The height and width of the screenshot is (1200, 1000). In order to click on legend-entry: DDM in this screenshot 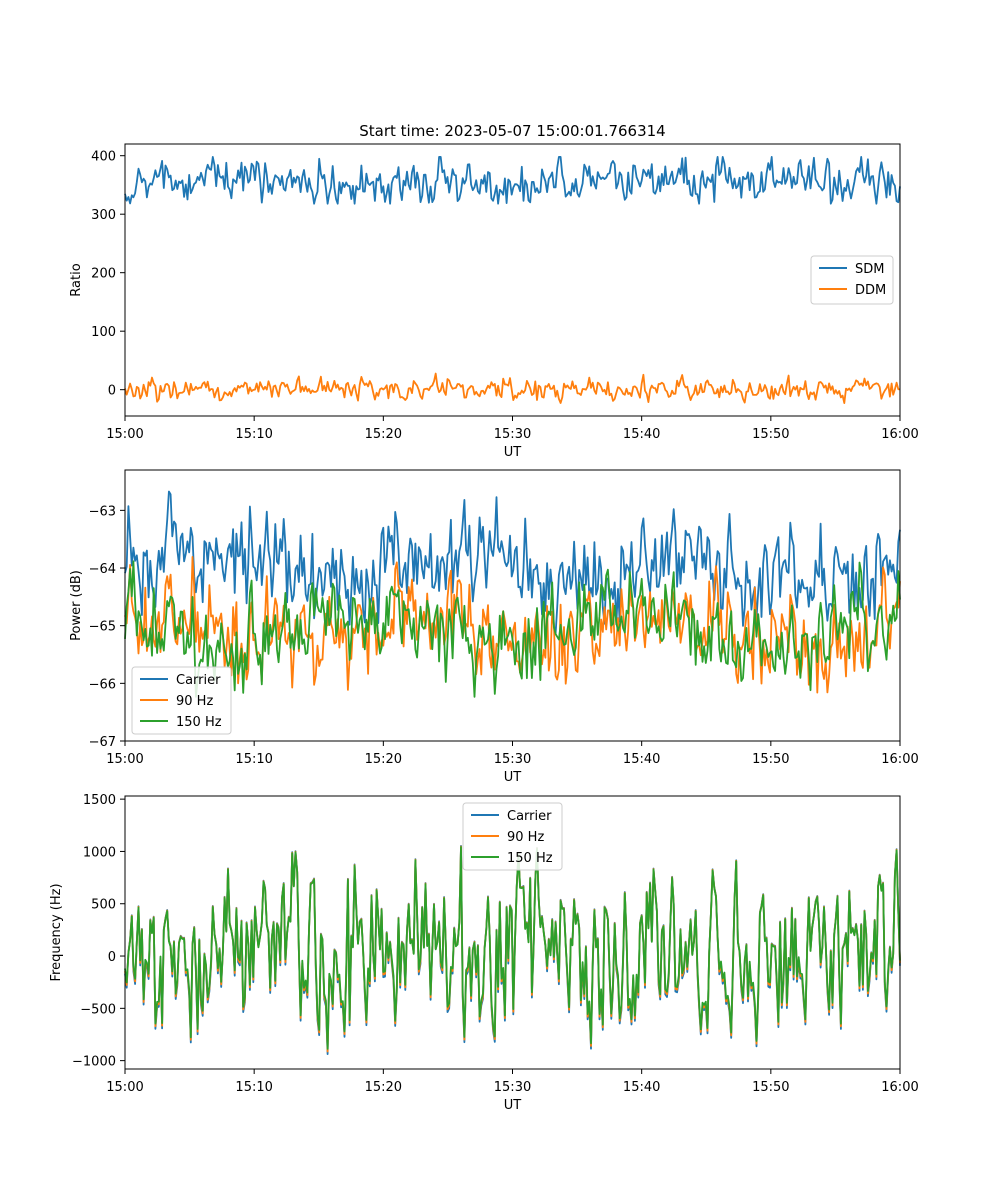, I will do `click(870, 290)`.